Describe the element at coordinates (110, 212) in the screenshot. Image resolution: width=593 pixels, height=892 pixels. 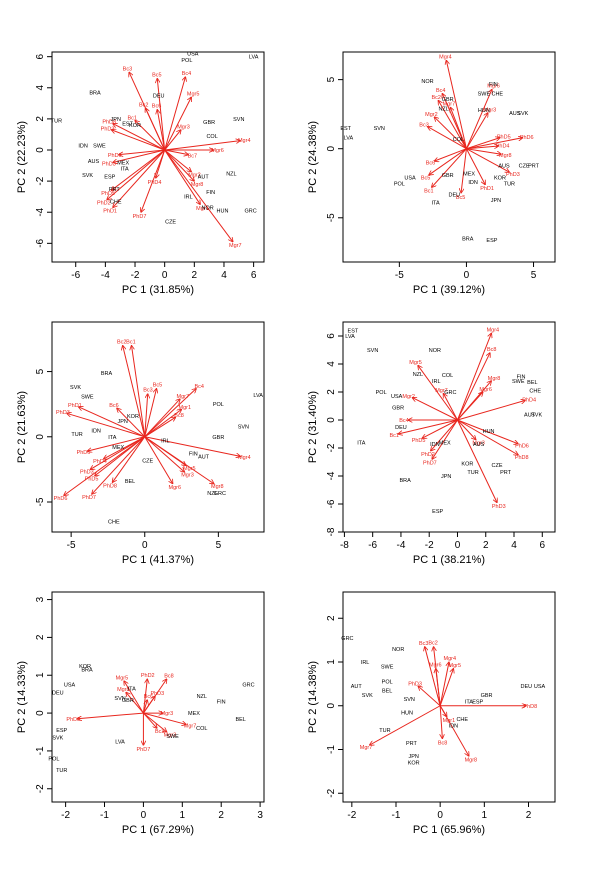
I see `loading-vector-label: PhD1` at that location.